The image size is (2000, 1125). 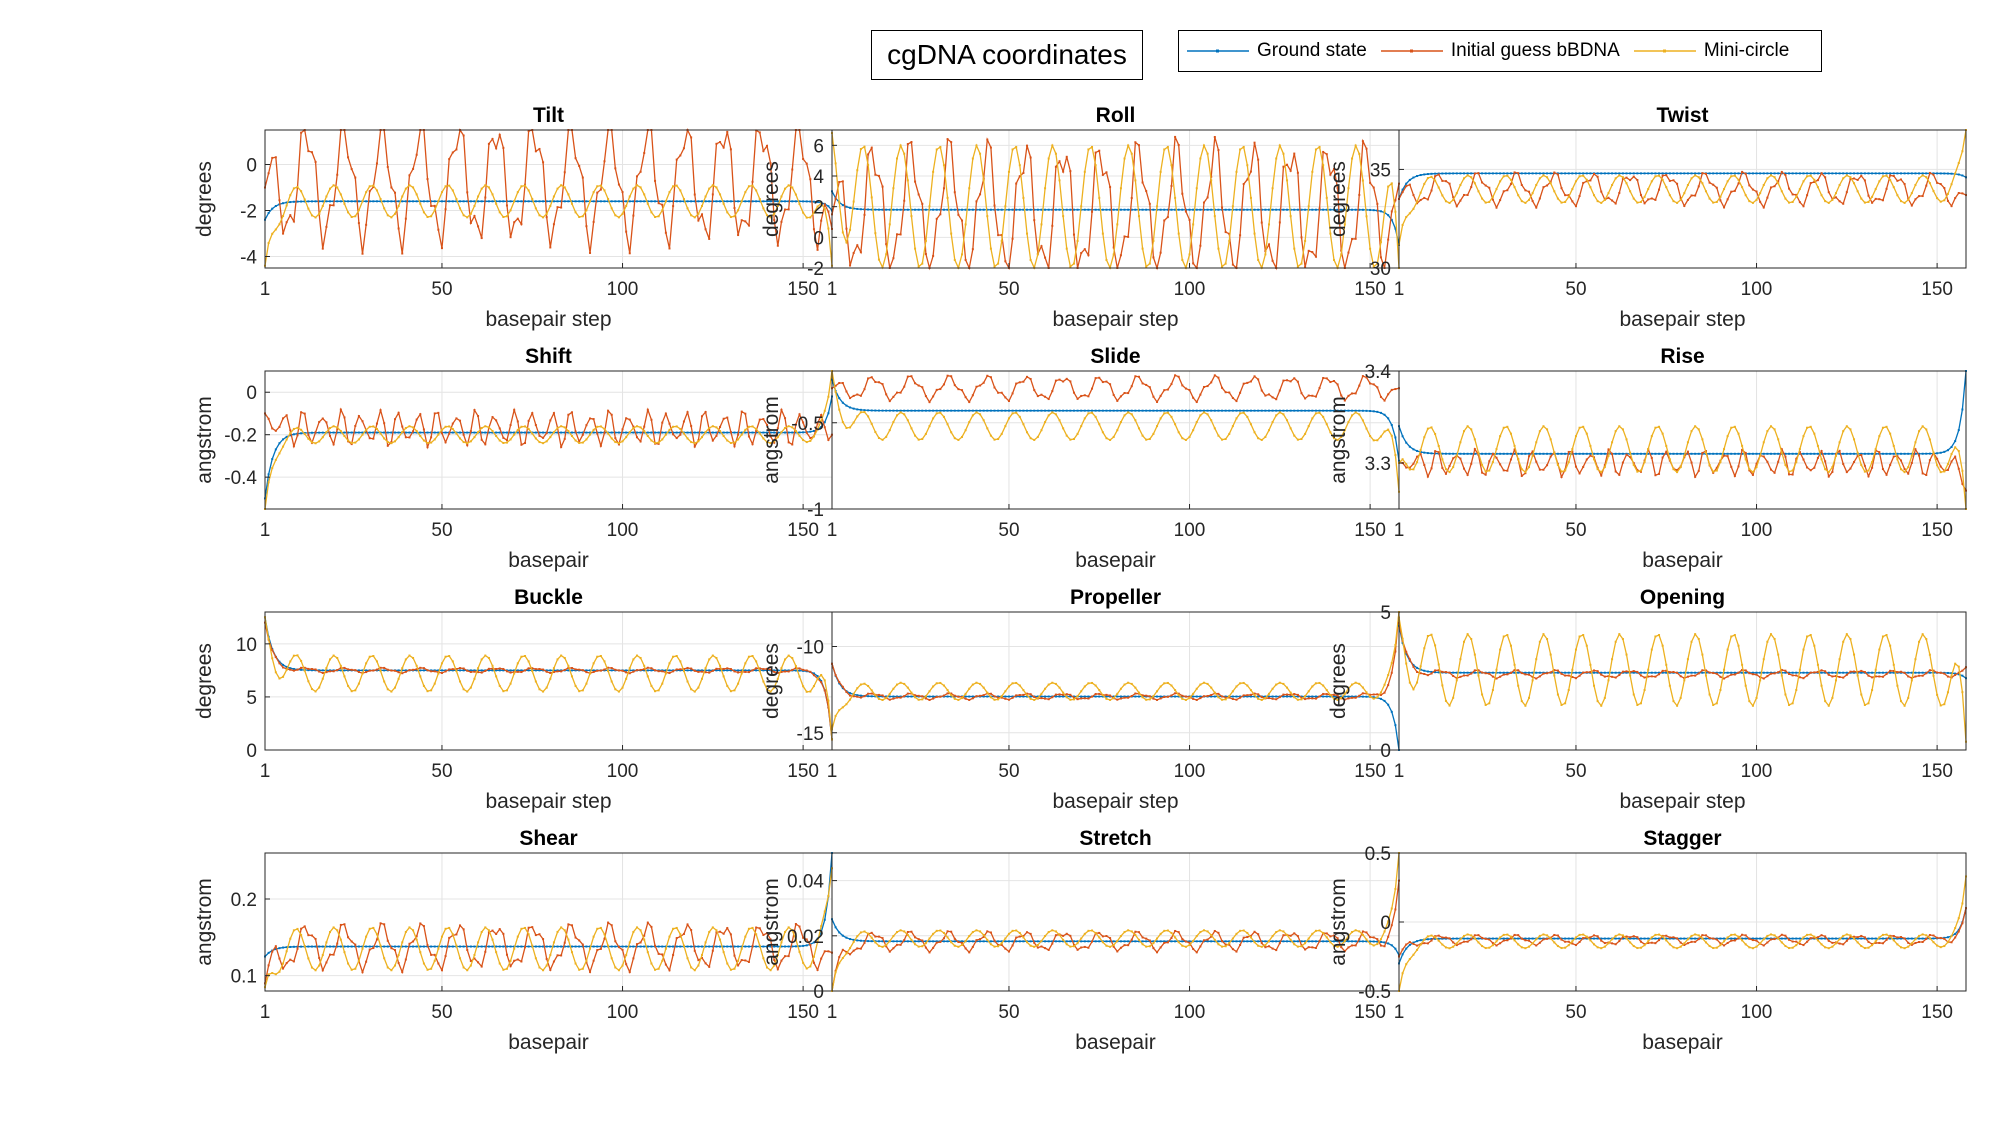 I want to click on series-line-initial-guess-bbdna, so click(x=1115, y=389).